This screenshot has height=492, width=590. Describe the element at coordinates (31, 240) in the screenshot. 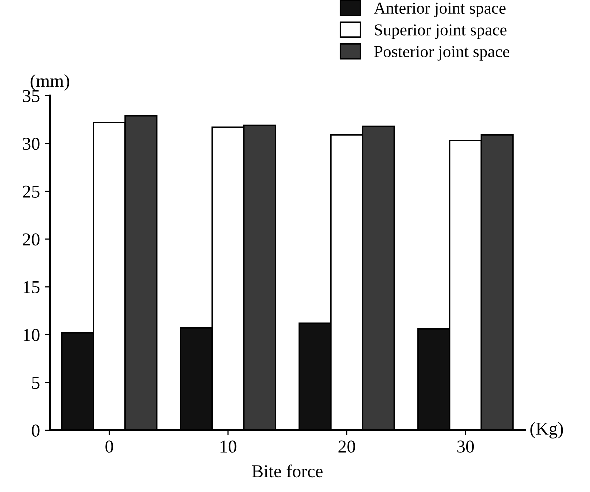

I see `y-tick-label: 20` at that location.